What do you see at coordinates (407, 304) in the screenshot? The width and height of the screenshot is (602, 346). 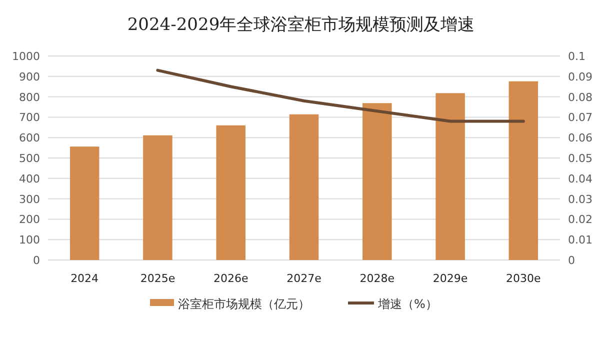 I see `legend-label: 增速（%）` at bounding box center [407, 304].